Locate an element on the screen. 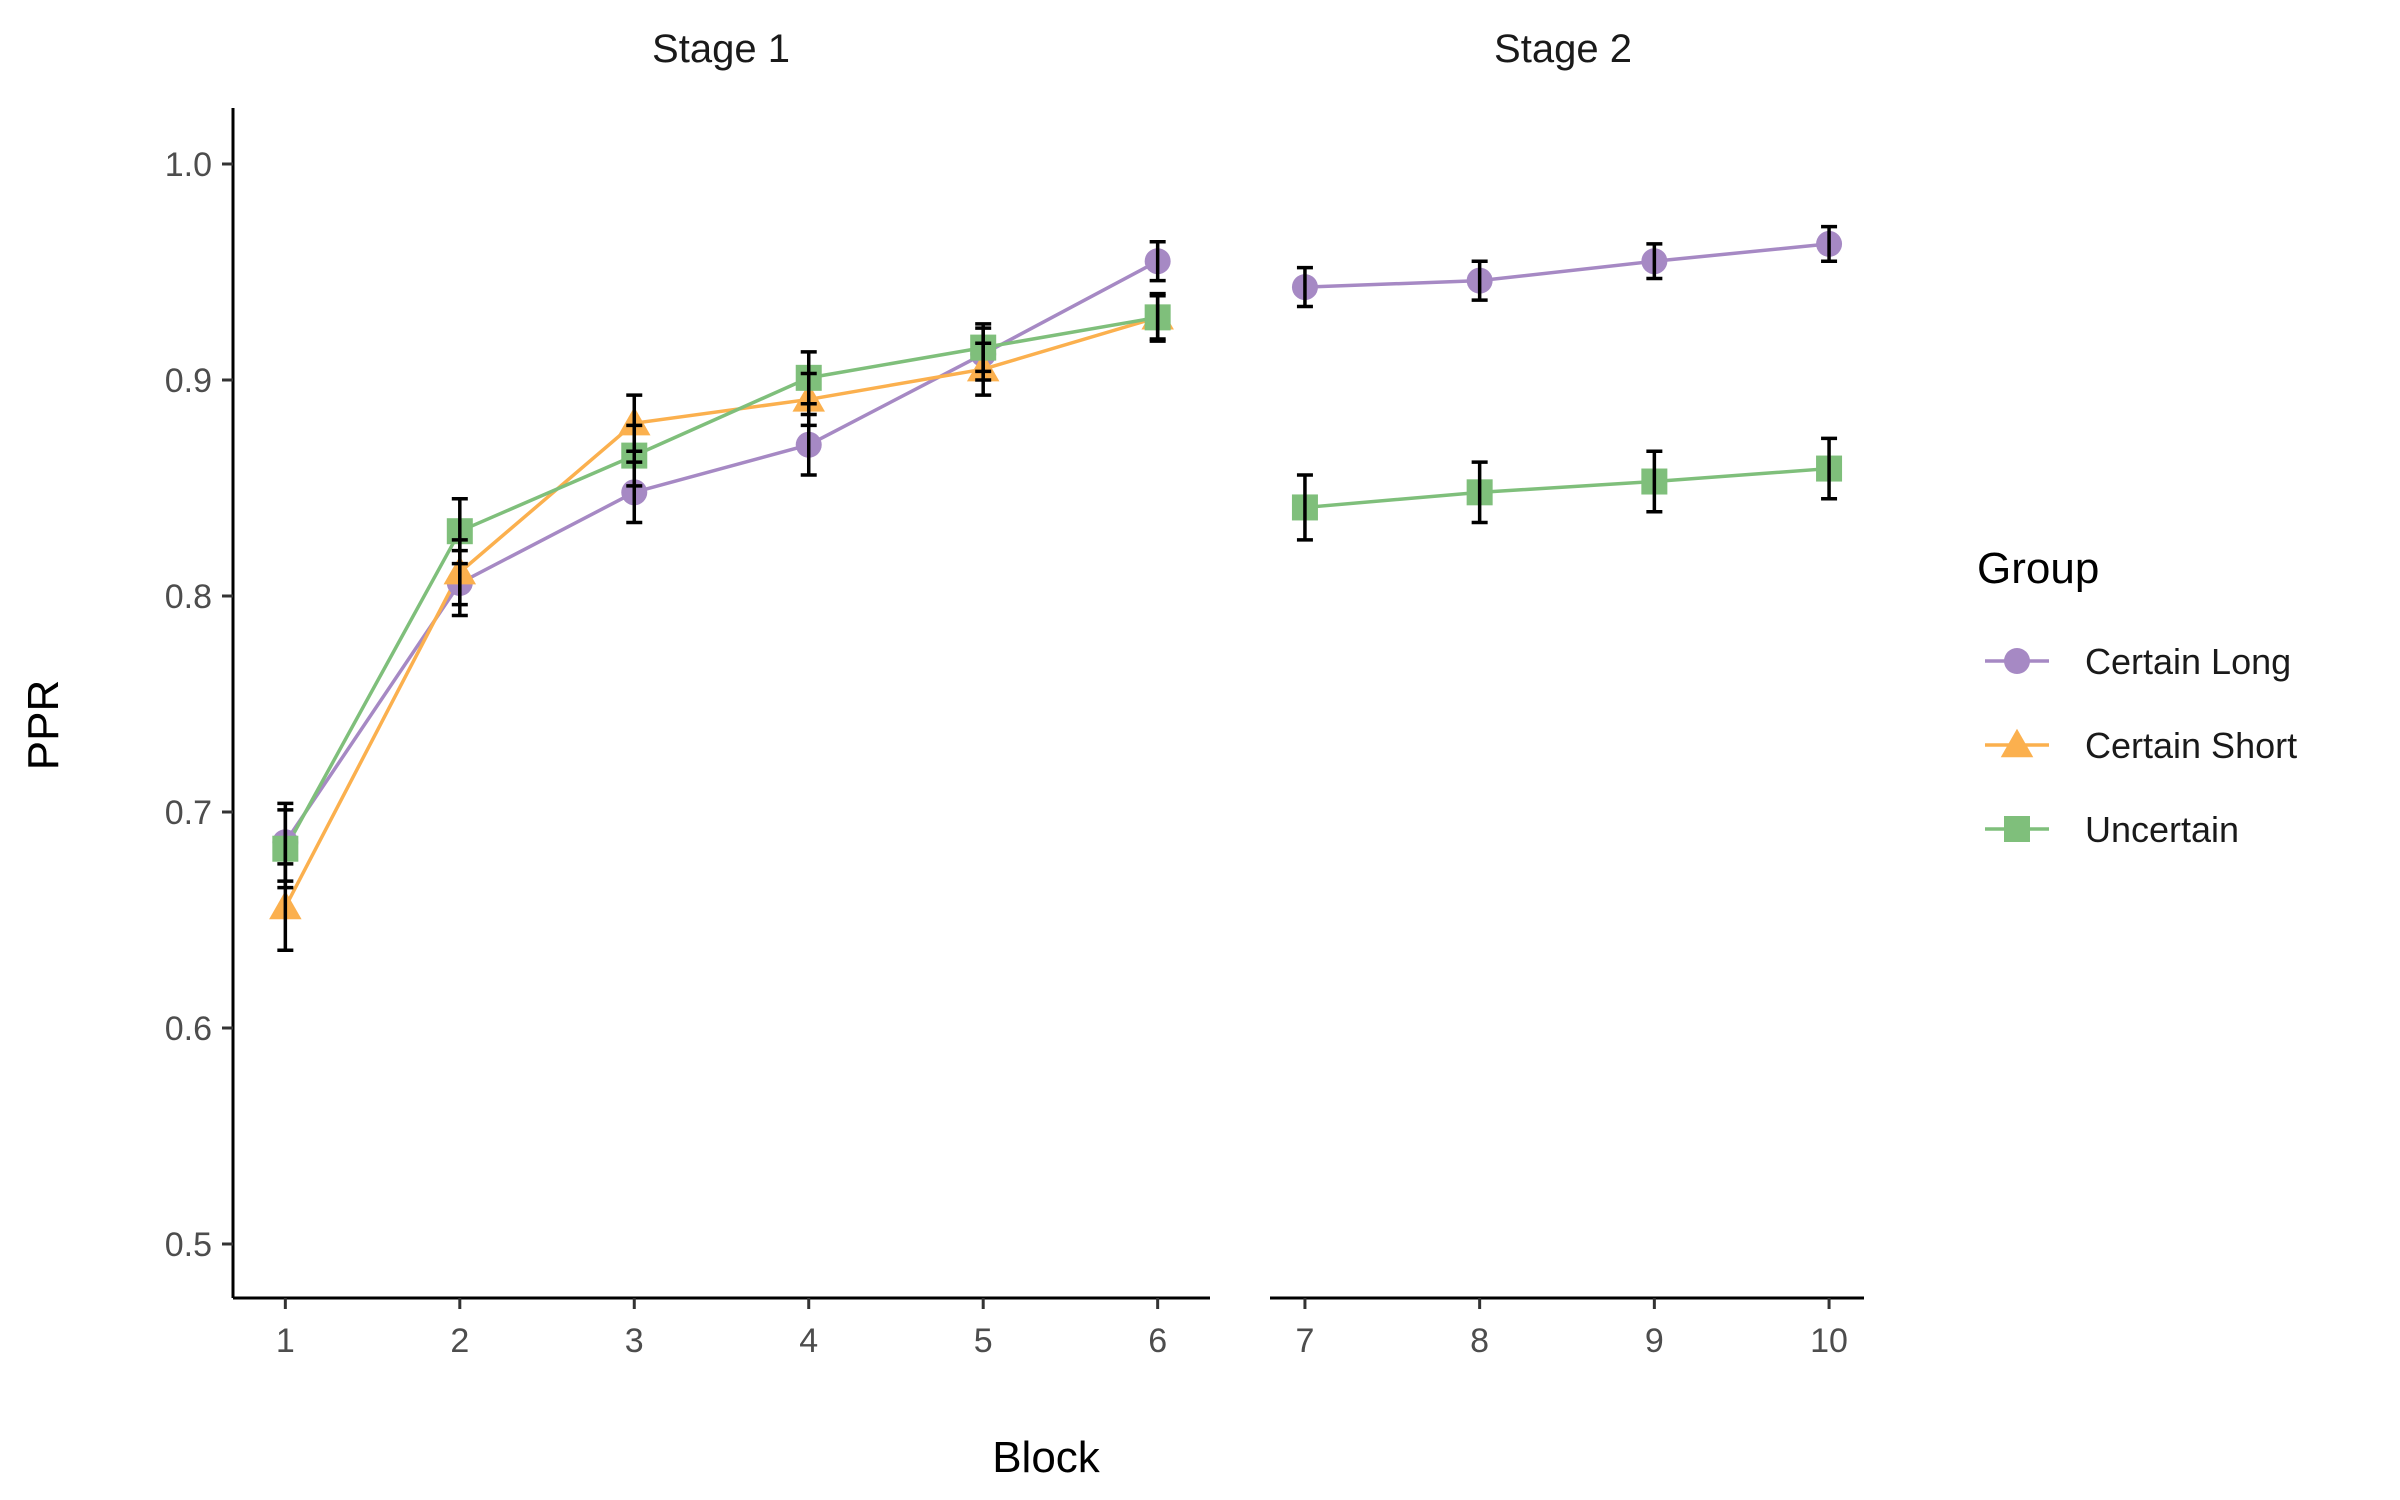 Image resolution: width=2400 pixels, height=1500 pixels. x-tick-label: 4 is located at coordinates (808, 1341).